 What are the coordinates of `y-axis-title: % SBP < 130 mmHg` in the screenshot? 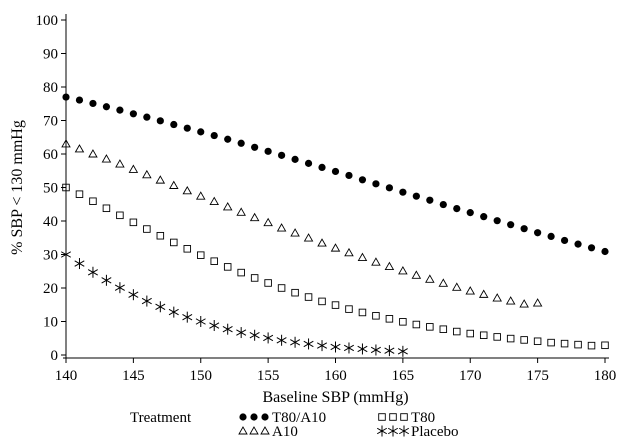 It's located at (17, 187).